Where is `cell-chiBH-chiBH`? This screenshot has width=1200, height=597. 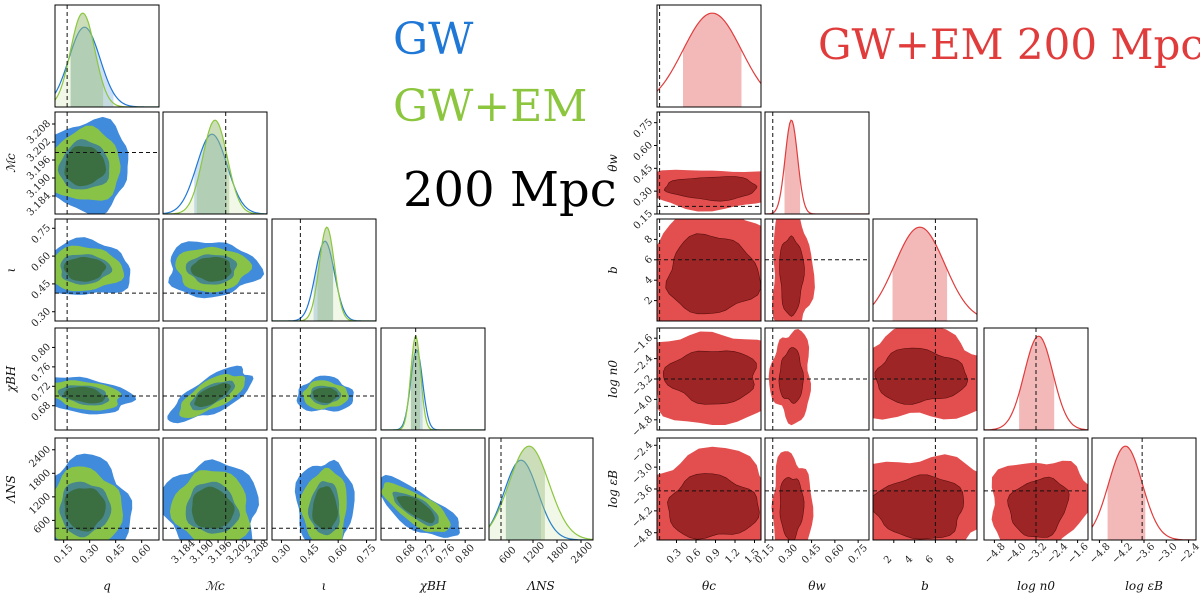
cell-chiBH-chiBH is located at coordinates (433, 379).